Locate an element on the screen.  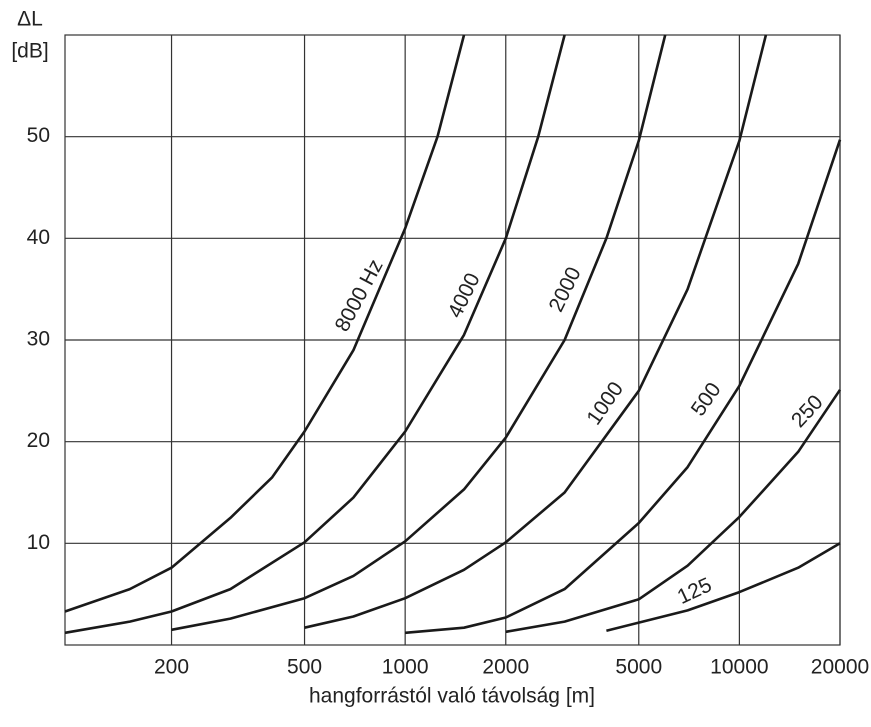
x-tick-label: 2000 is located at coordinates (505, 667).